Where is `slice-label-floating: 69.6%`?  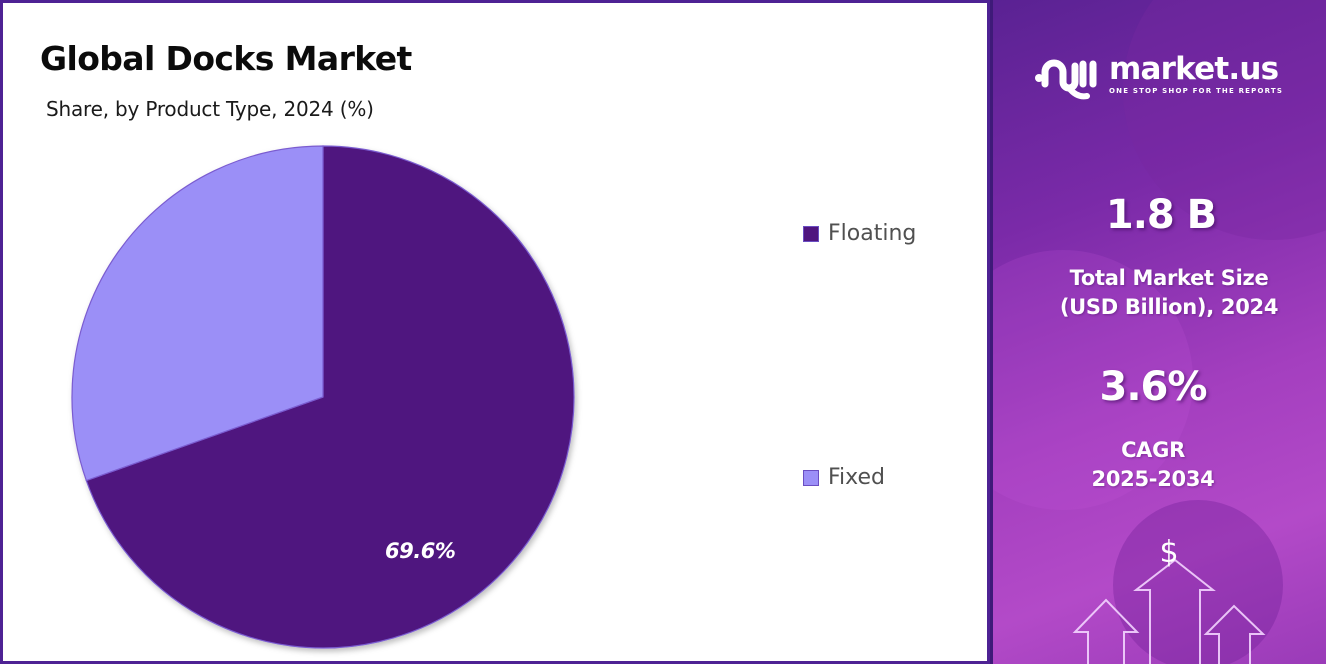 slice-label-floating: 69.6% is located at coordinates (420, 551).